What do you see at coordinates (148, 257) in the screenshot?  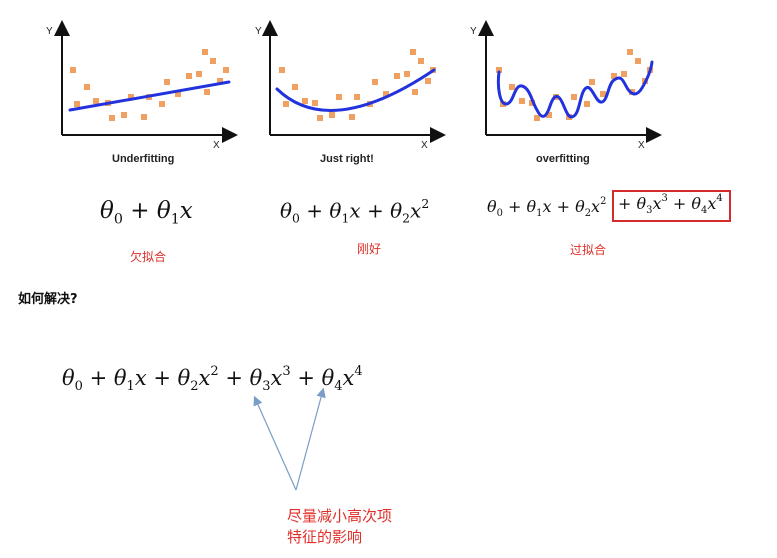 I see `label-underfit: 欠拟合` at bounding box center [148, 257].